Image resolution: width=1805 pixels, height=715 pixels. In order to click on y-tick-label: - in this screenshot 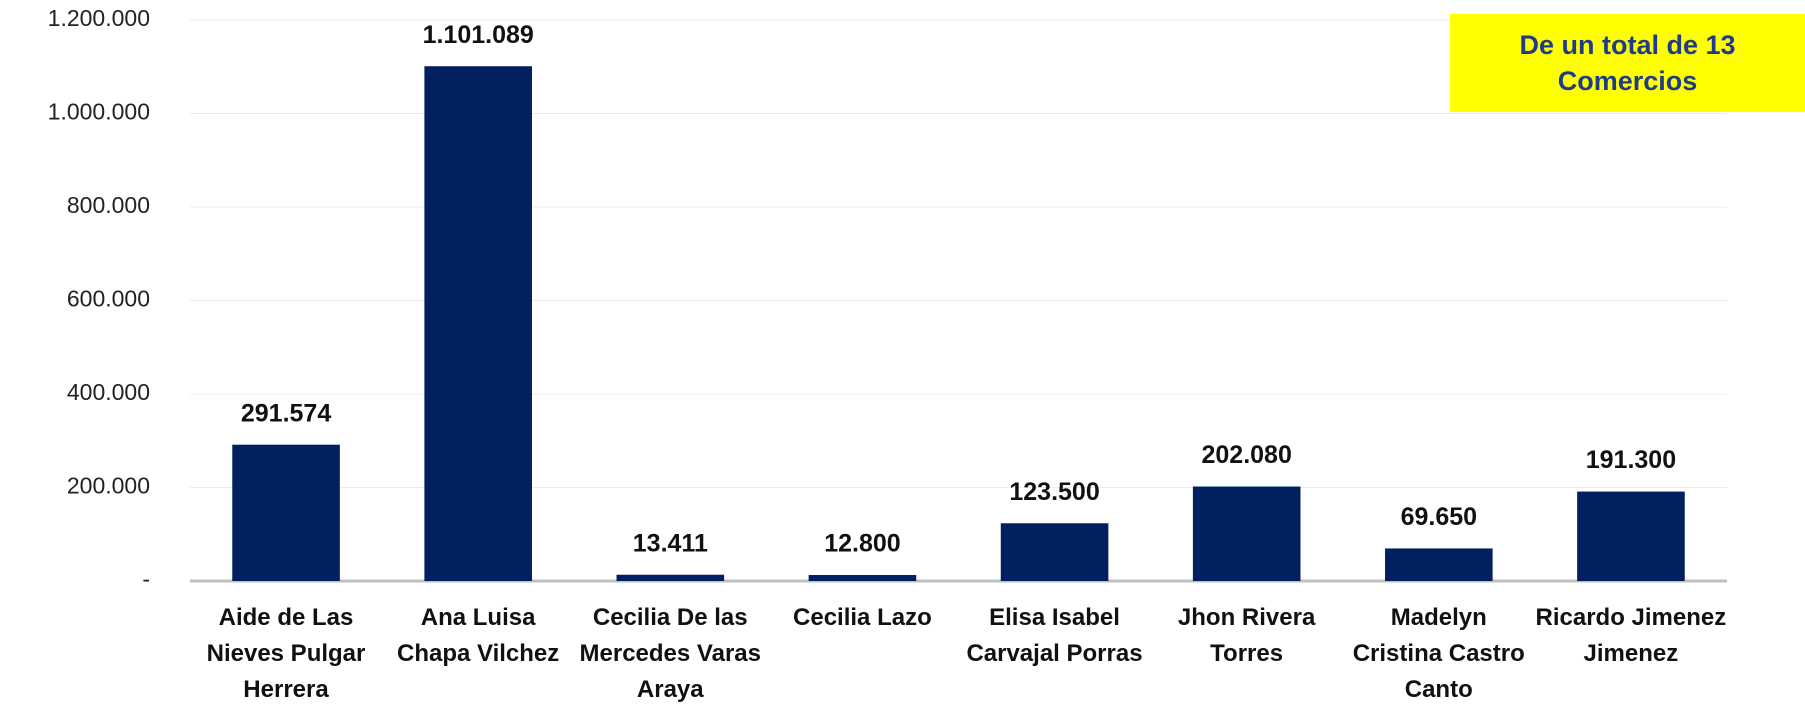, I will do `click(146, 579)`.